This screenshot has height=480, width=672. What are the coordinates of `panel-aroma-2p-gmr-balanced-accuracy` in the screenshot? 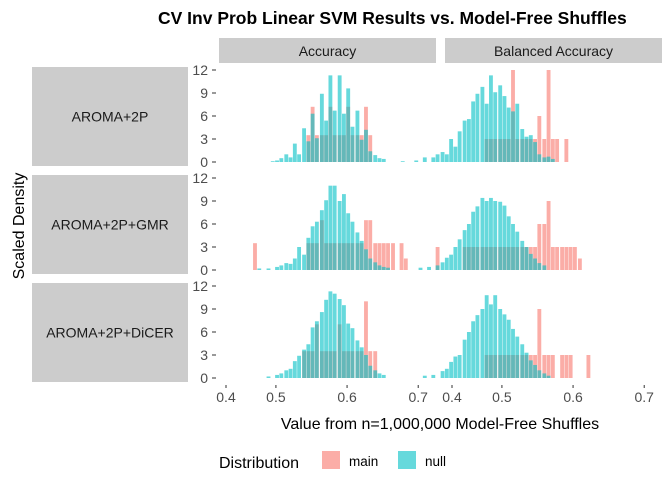 It's located at (500, 233).